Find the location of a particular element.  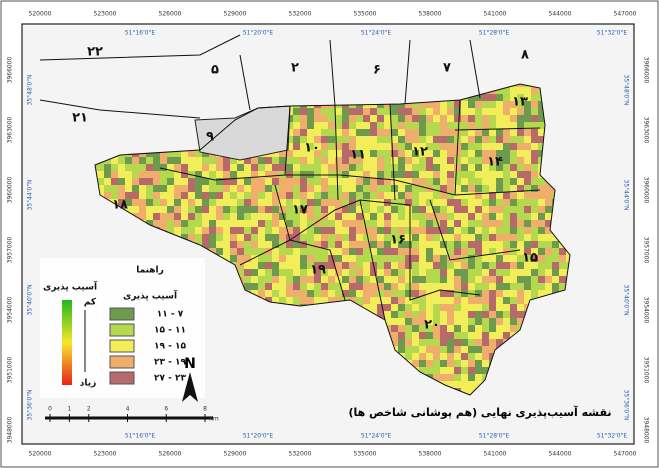

easting-label: 538000 is located at coordinates (430, 454).